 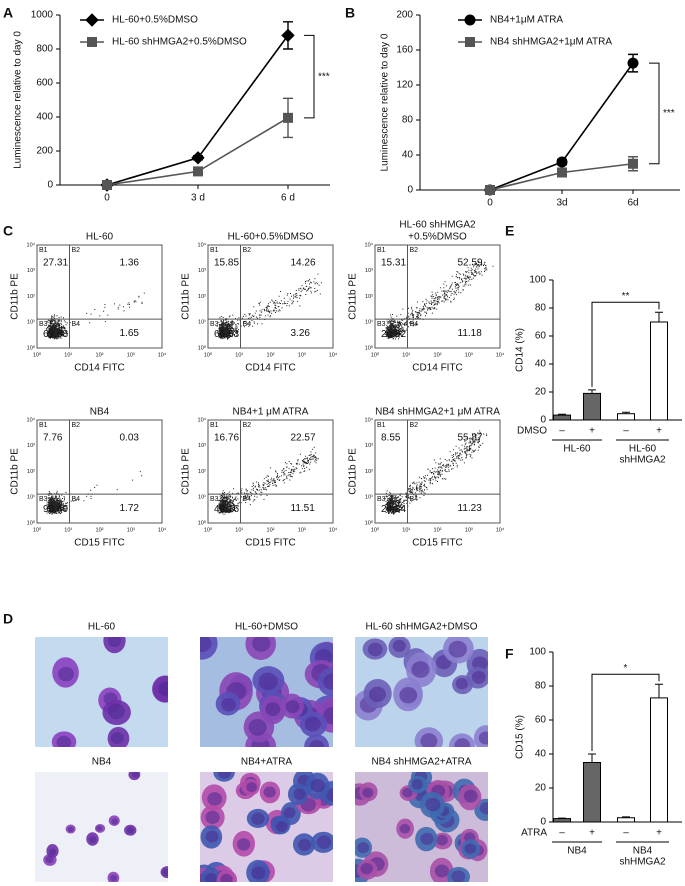 What do you see at coordinates (669, 113) in the screenshot?
I see `annotation: ***` at bounding box center [669, 113].